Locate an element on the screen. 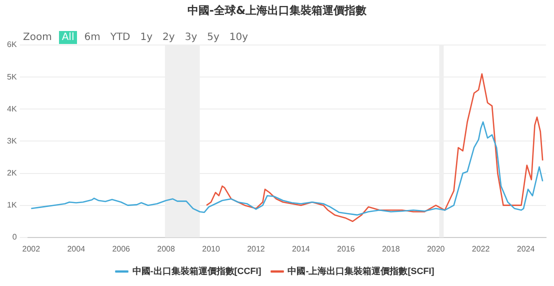 Image resolution: width=554 pixels, height=286 pixels. text: 2y is located at coordinates (169, 37).